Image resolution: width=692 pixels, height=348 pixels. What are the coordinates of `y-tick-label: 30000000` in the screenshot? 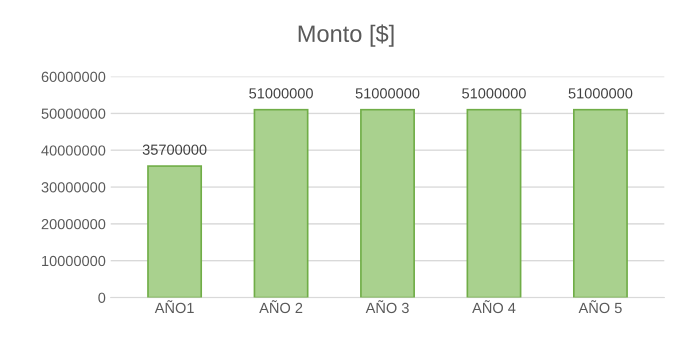 It's located at (74, 187).